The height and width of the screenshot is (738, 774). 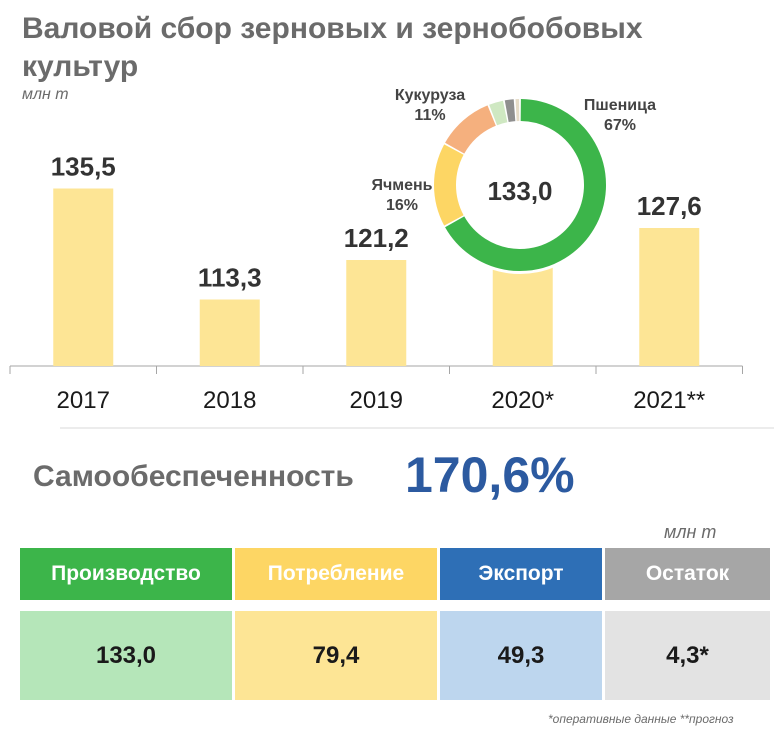 What do you see at coordinates (687, 655) in the screenshot?
I see `value-remainder: 4,3*` at bounding box center [687, 655].